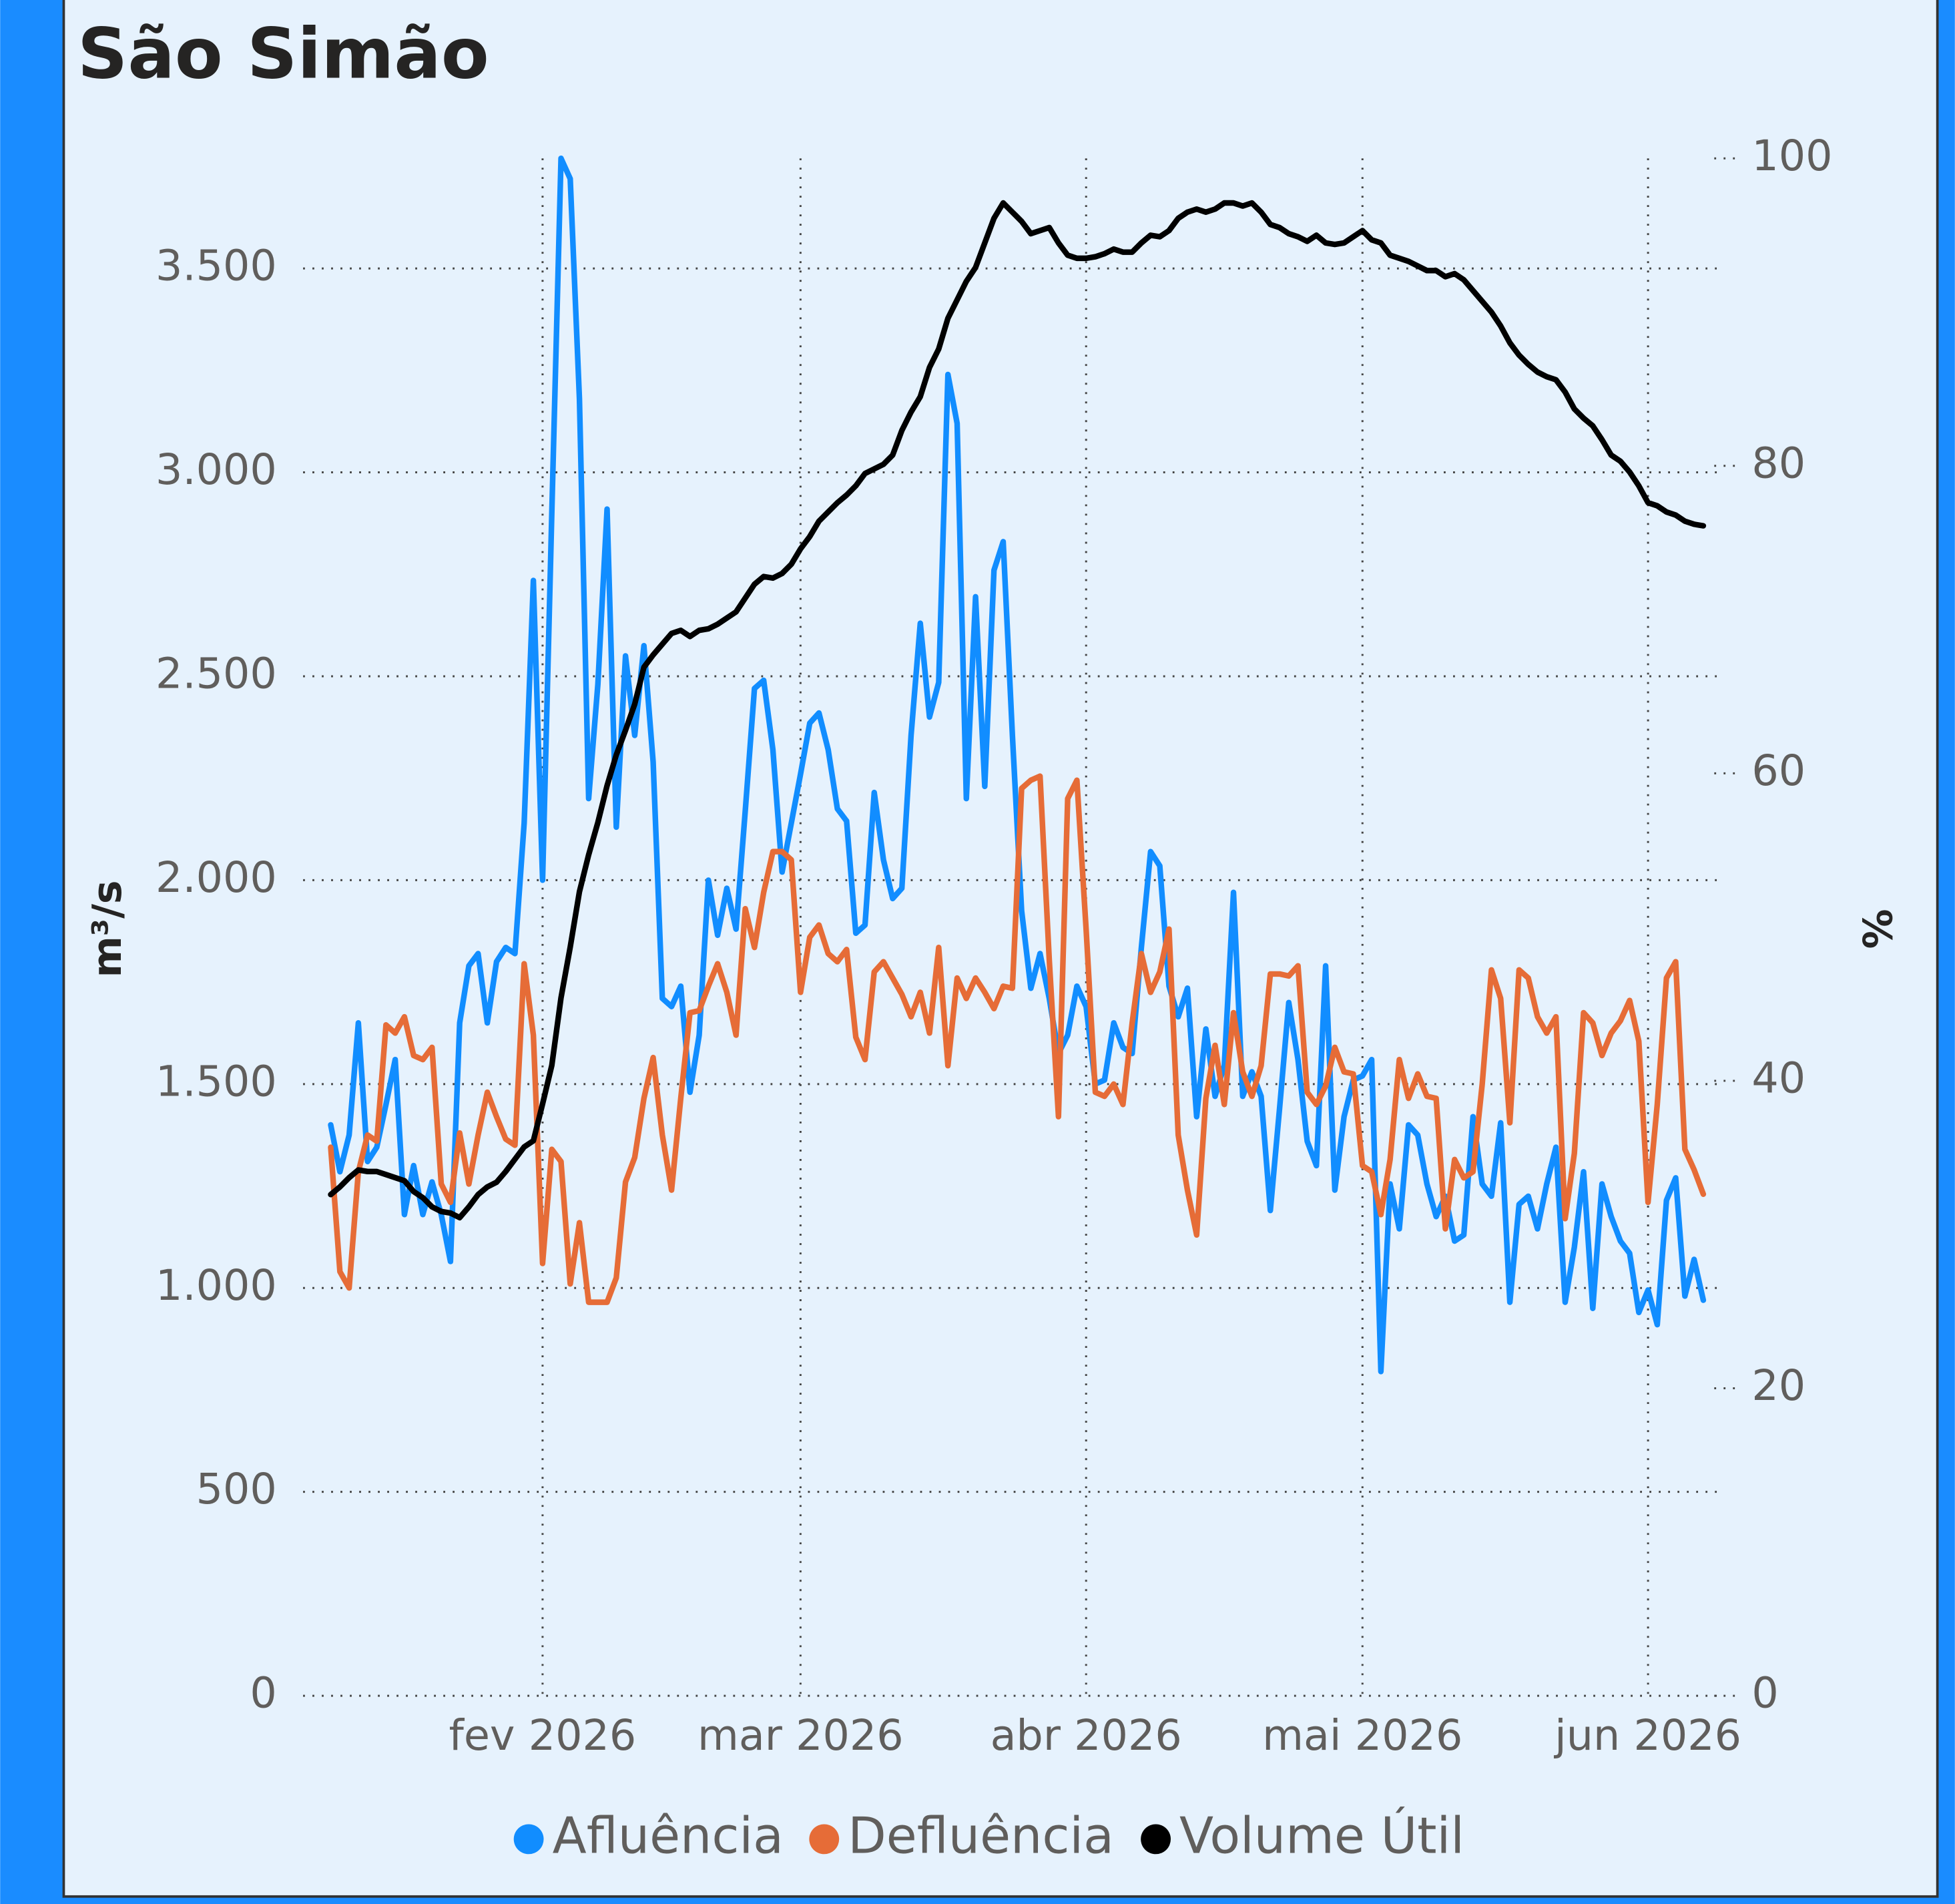 Image resolution: width=1955 pixels, height=1904 pixels. What do you see at coordinates (216, 1081) in the screenshot?
I see `y-tick-label: 1.500` at bounding box center [216, 1081].